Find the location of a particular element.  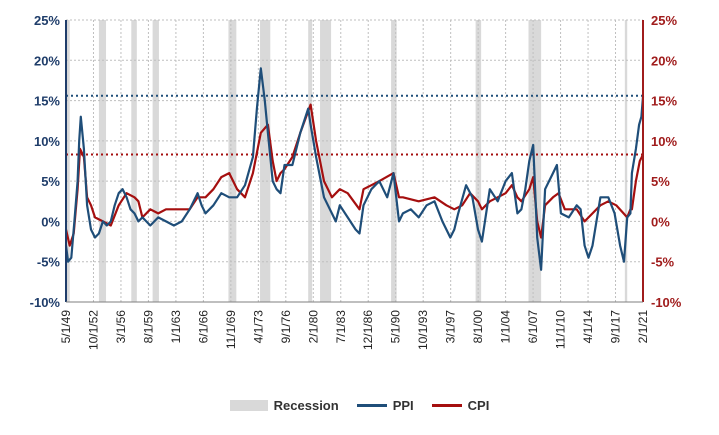

x-tick-label: 9/1/17 is located at coordinates (616, 327).